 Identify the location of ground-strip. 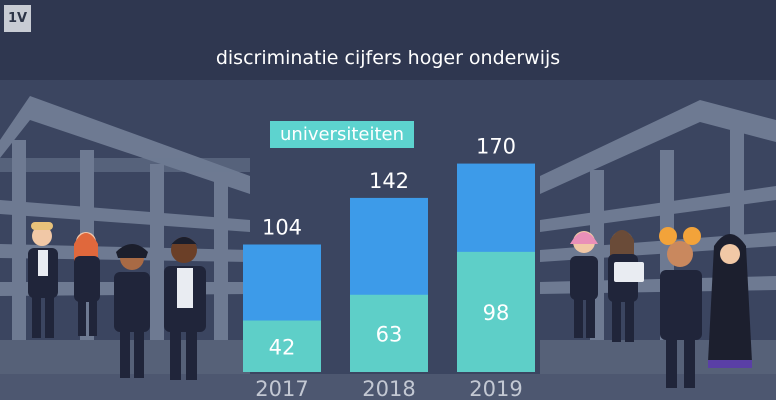
(388, 387).